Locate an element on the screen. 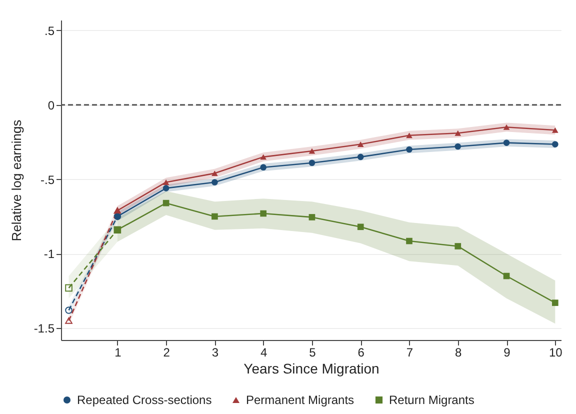 This screenshot has height=414, width=576. y-tick-label: -.5 is located at coordinates (47, 179).